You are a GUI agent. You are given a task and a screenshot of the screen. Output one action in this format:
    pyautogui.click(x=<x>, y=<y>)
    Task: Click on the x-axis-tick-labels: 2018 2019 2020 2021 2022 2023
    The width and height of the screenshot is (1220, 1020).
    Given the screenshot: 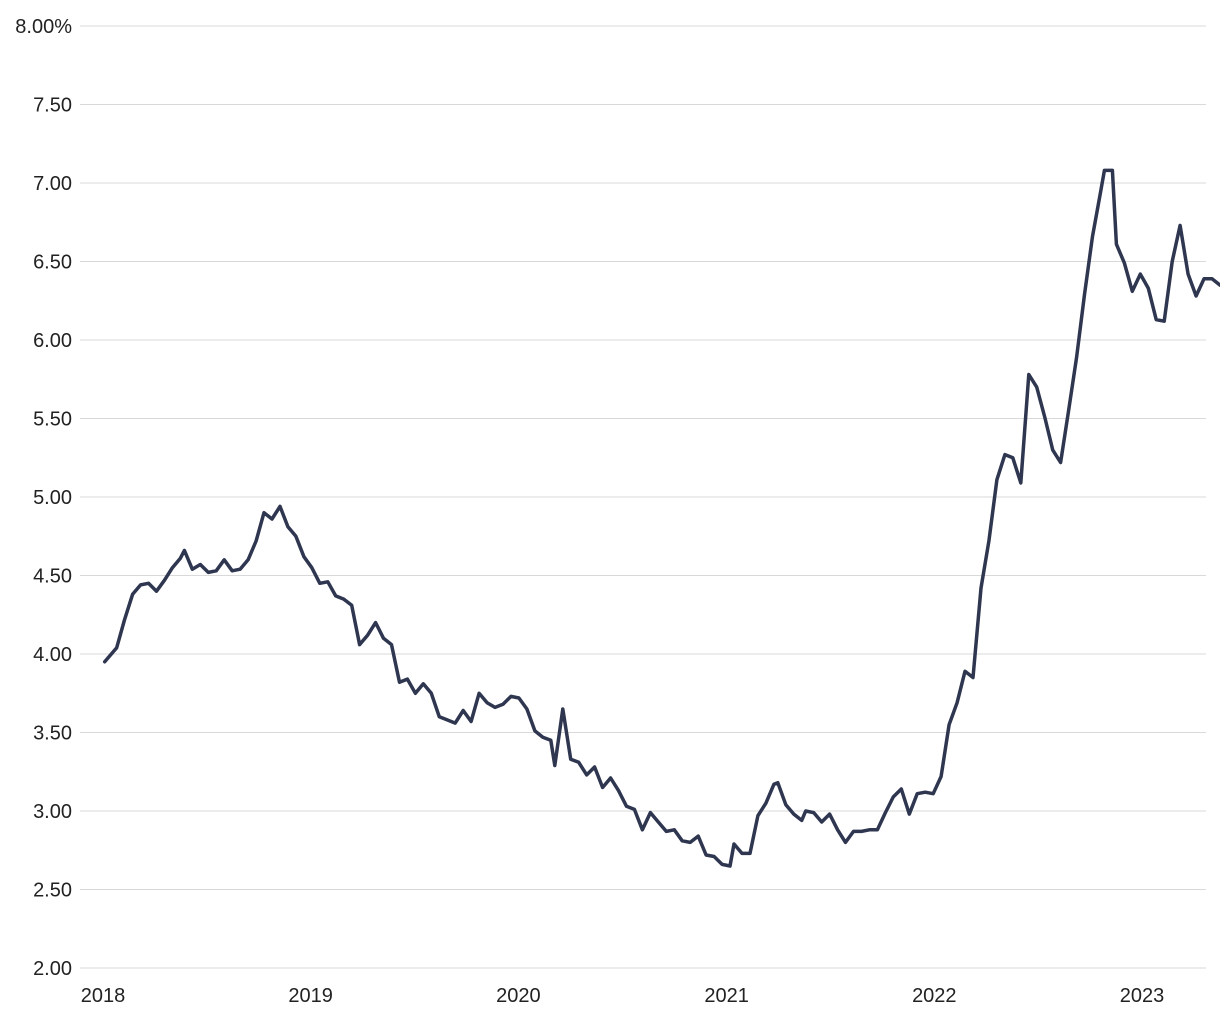 What is the action you would take?
    pyautogui.click(x=623, y=996)
    